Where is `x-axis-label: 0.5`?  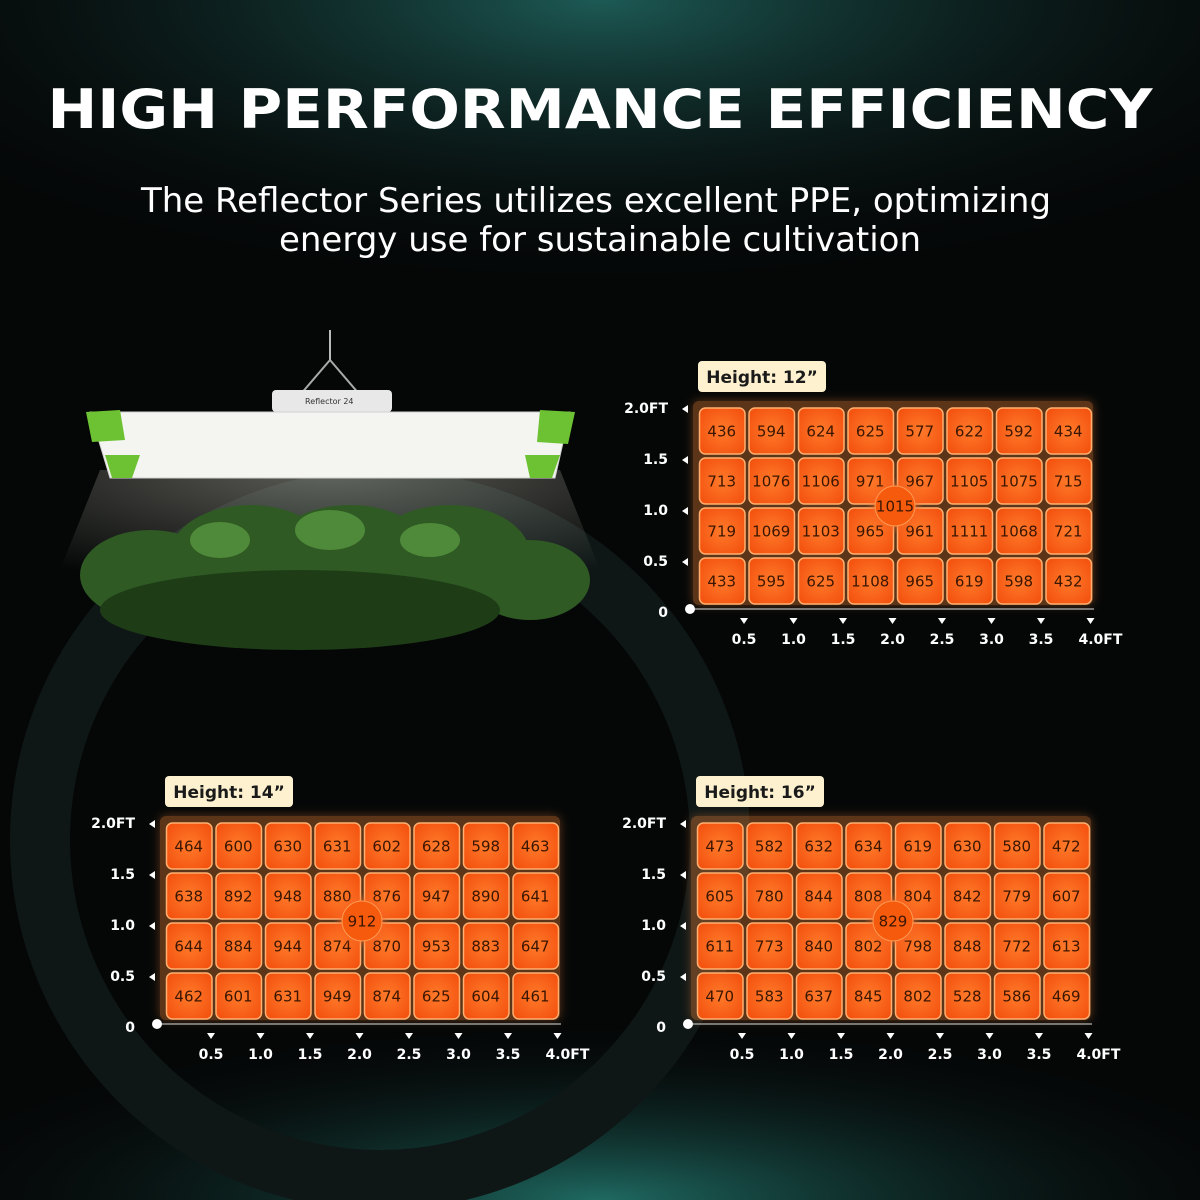 x-axis-label: 0.5 is located at coordinates (742, 1055).